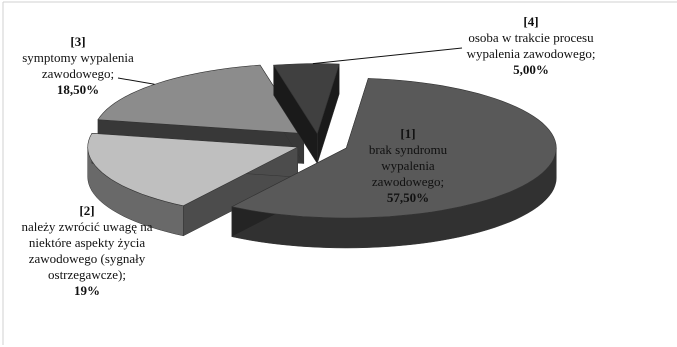  I want to click on slice-value-4: 5,00%, so click(531, 69).